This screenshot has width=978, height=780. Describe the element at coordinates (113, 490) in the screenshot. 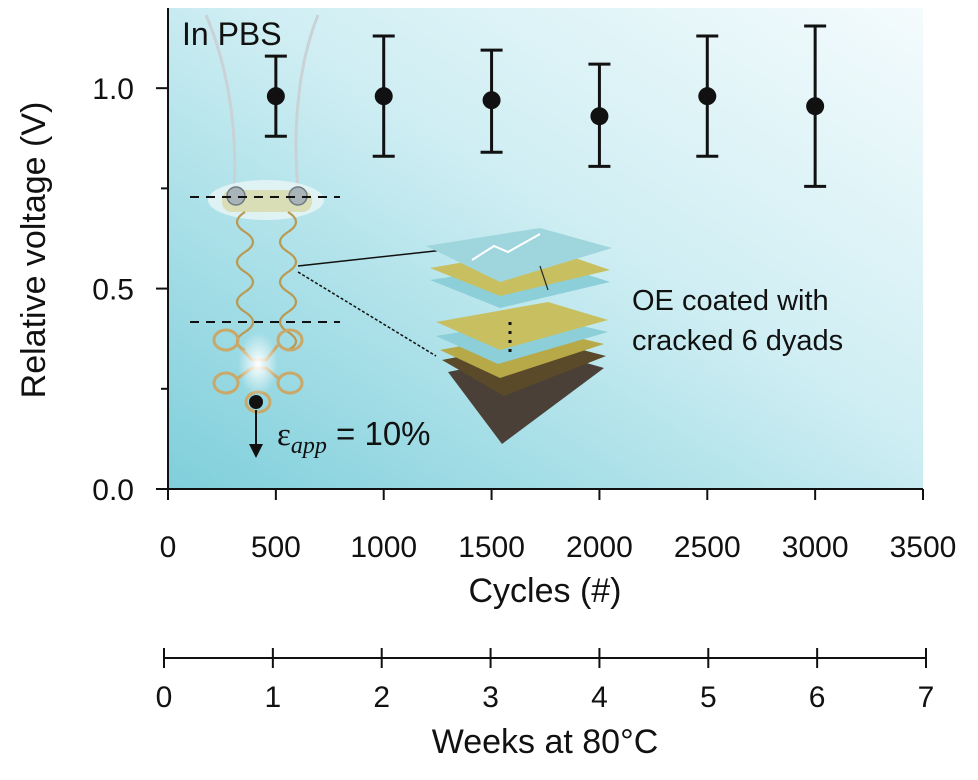

I see `y-tick-label: 0.0` at that location.